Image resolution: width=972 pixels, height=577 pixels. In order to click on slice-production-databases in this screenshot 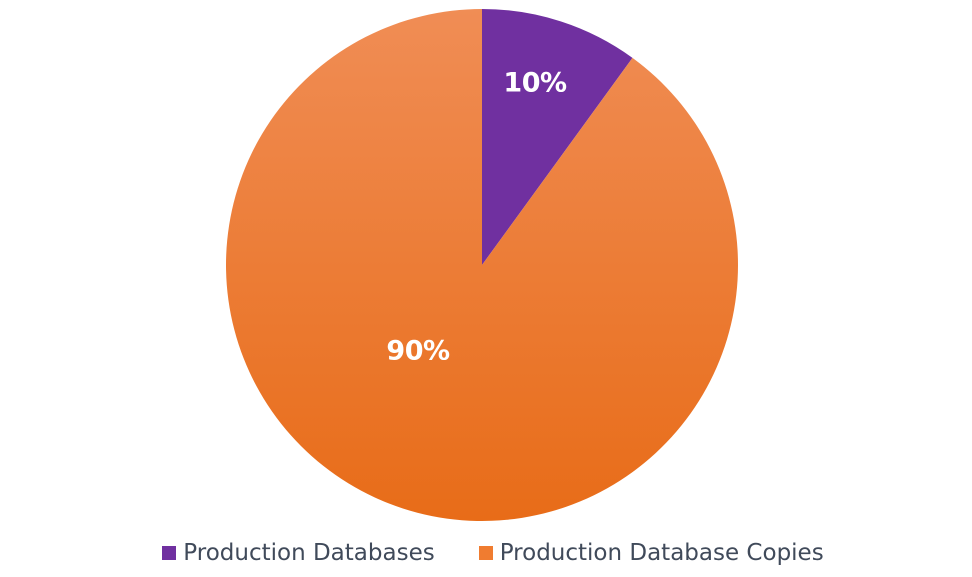, I will do `click(557, 137)`.